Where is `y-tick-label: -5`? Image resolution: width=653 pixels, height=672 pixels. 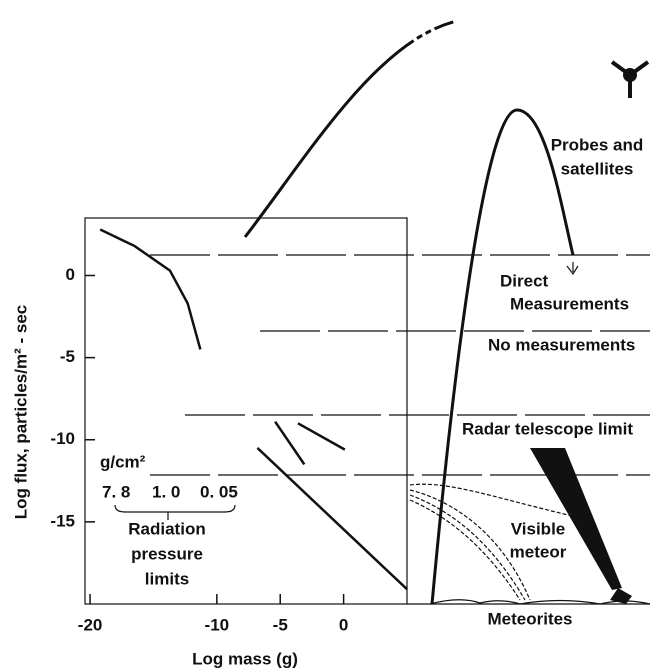
y-tick-label: -5 is located at coordinates (67, 356).